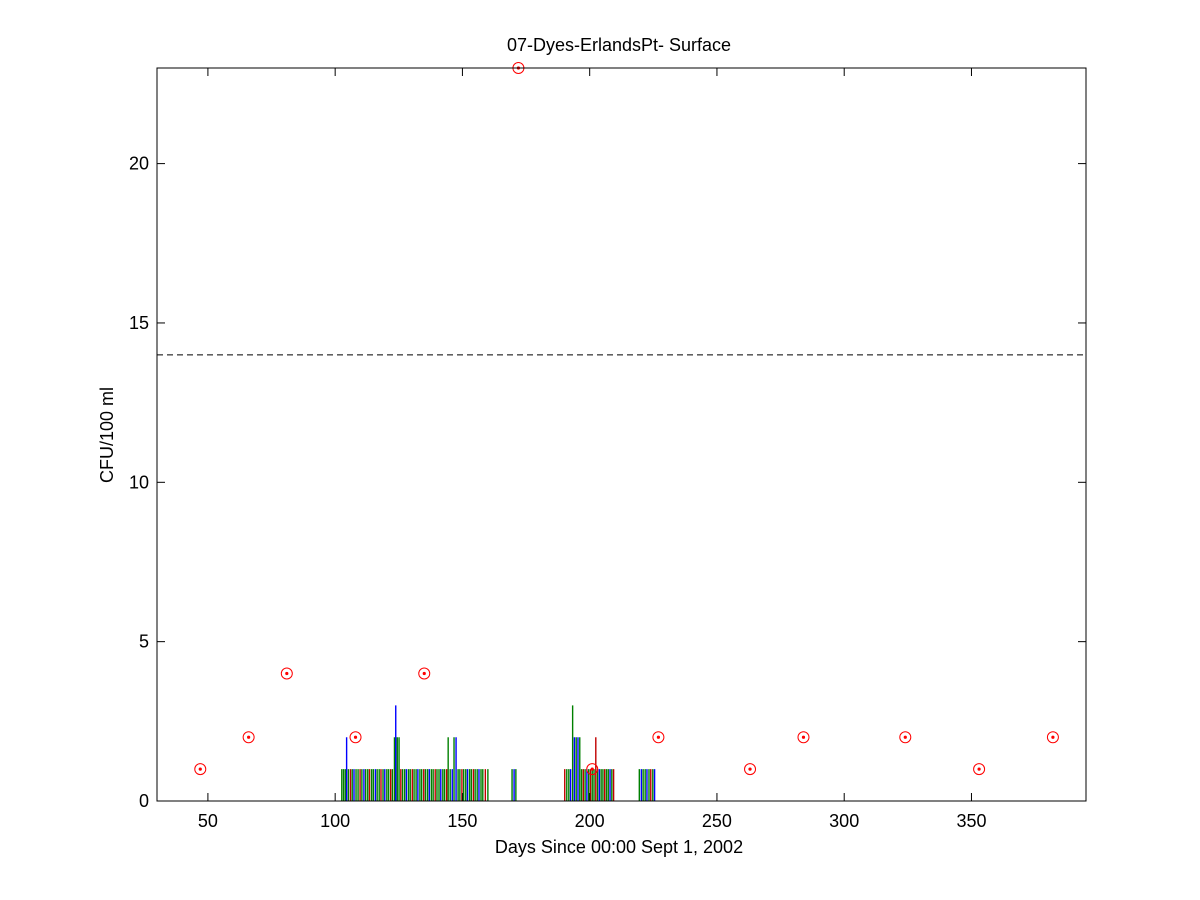 The width and height of the screenshot is (1200, 900). Describe the element at coordinates (462, 821) in the screenshot. I see `x-tick-label: 150` at that location.